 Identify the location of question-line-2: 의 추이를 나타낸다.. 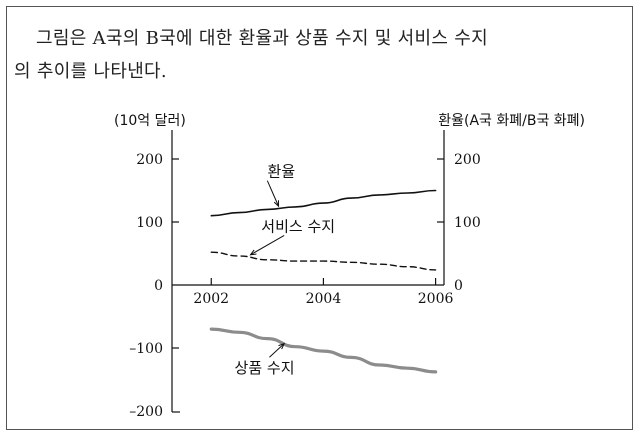
(90, 71).